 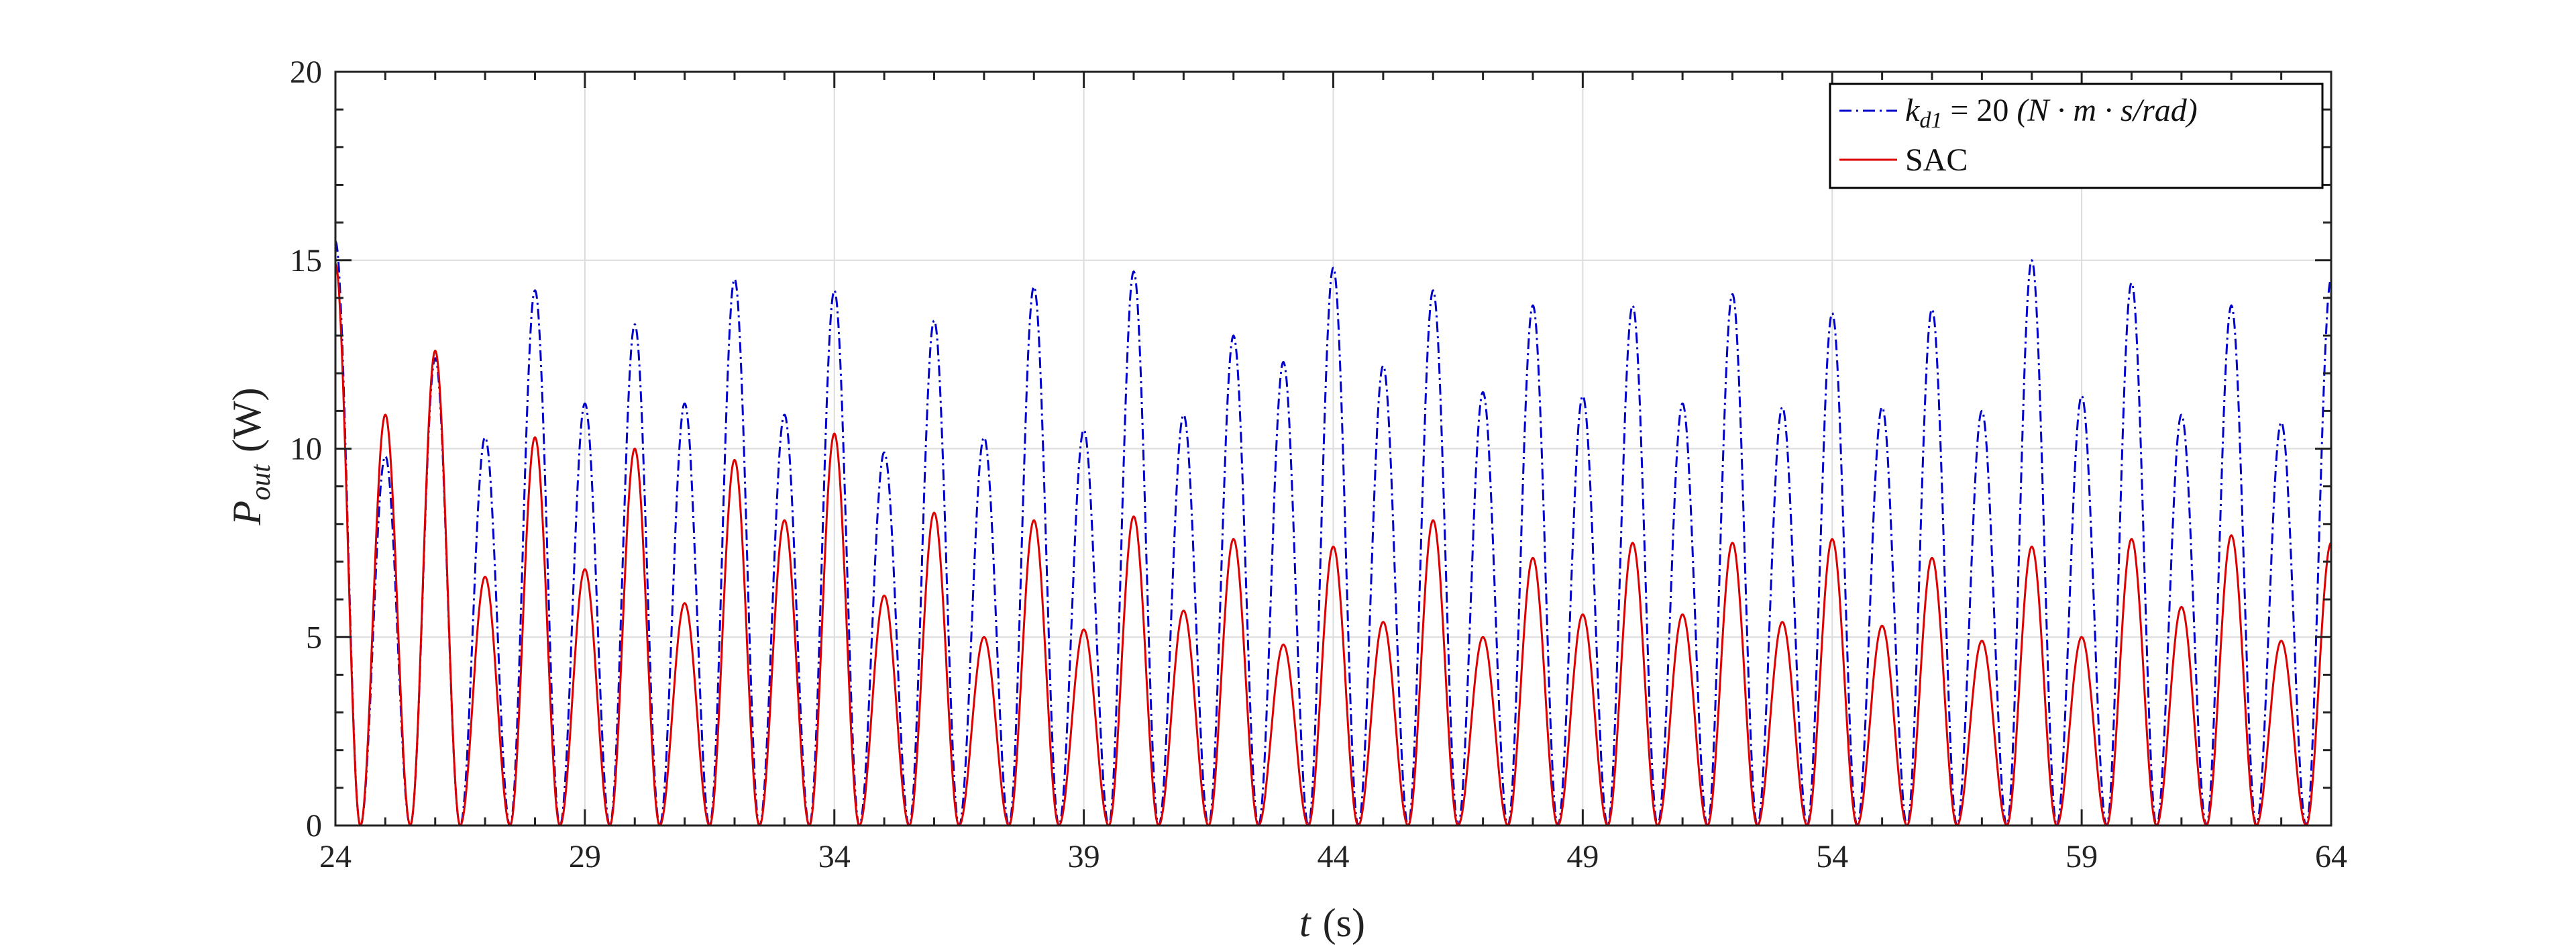 I want to click on x-tick-label: 54, so click(x=1832, y=856).